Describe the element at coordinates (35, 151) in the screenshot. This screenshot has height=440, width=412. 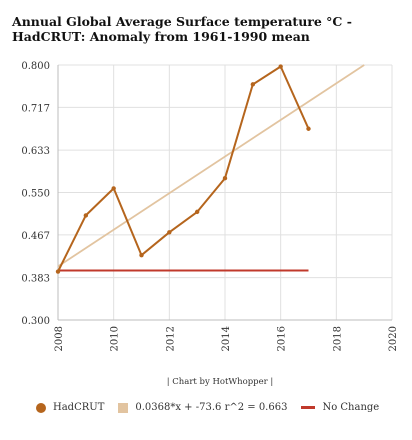
I see `y-tick-label: 0.633` at that location.